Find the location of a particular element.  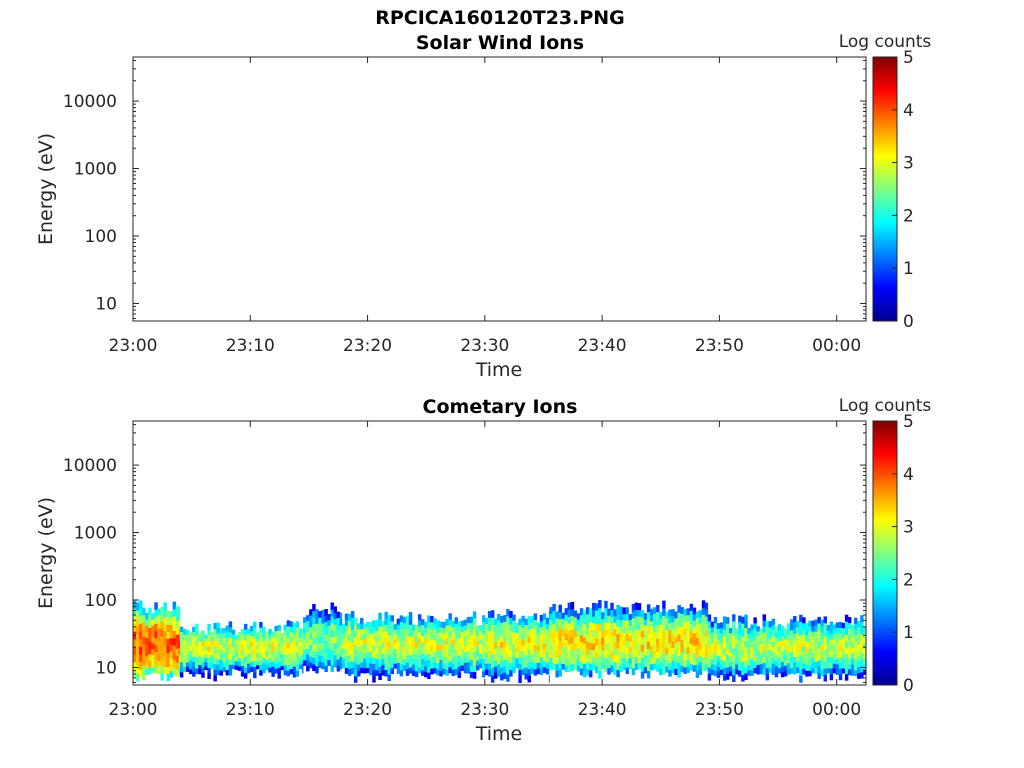

y-tick-label: 10 is located at coordinates (106, 304).